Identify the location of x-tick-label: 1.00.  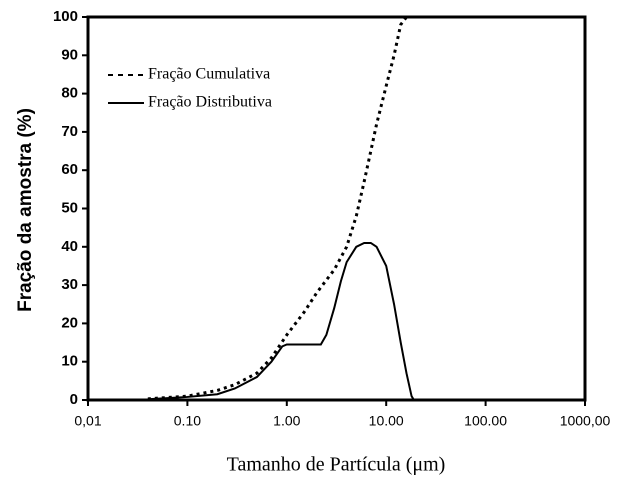
(286, 421).